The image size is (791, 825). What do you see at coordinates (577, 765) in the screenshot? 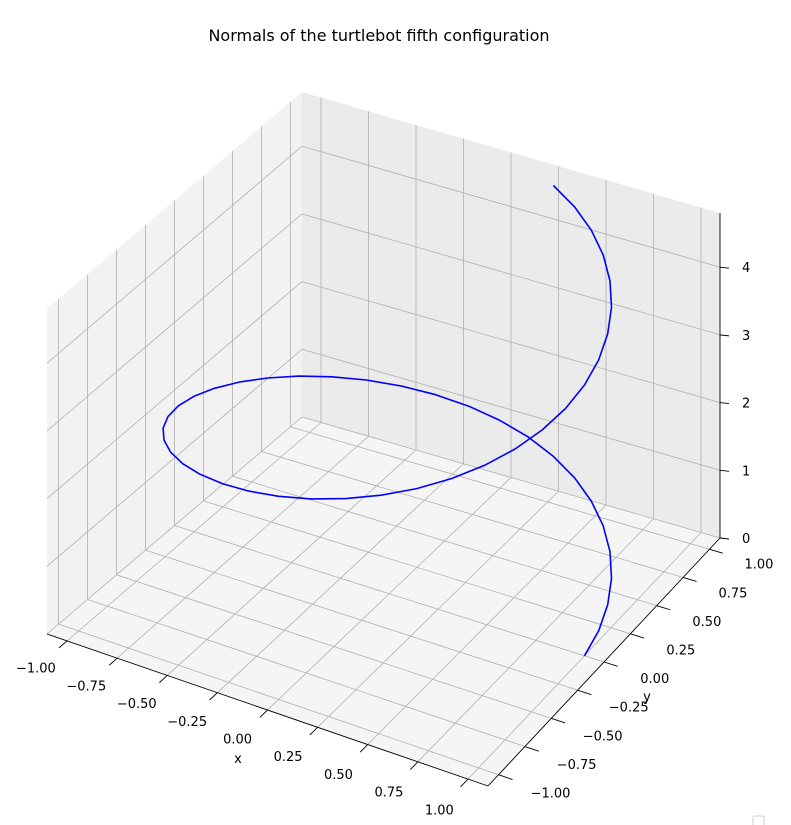
I see `y-tick-label: −0.75` at bounding box center [577, 765].